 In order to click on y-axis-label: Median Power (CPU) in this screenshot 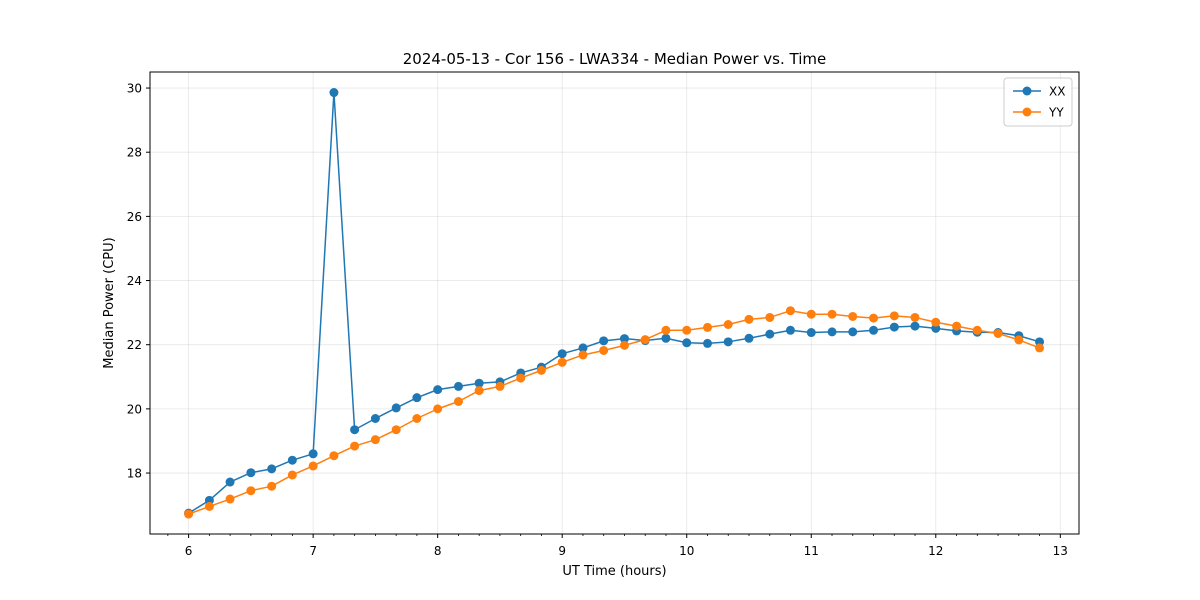, I will do `click(109, 302)`.